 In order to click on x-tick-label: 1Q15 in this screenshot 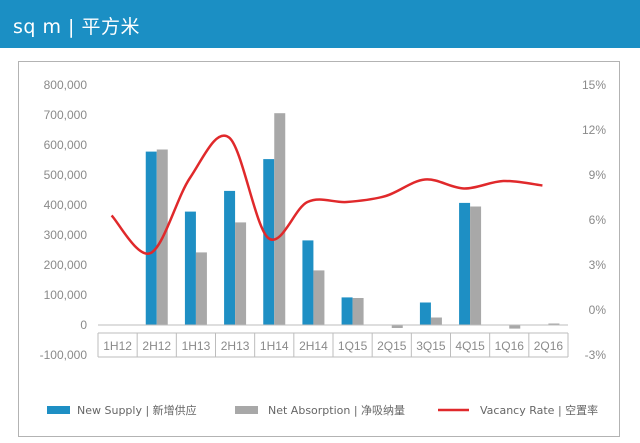, I will do `click(353, 346)`.